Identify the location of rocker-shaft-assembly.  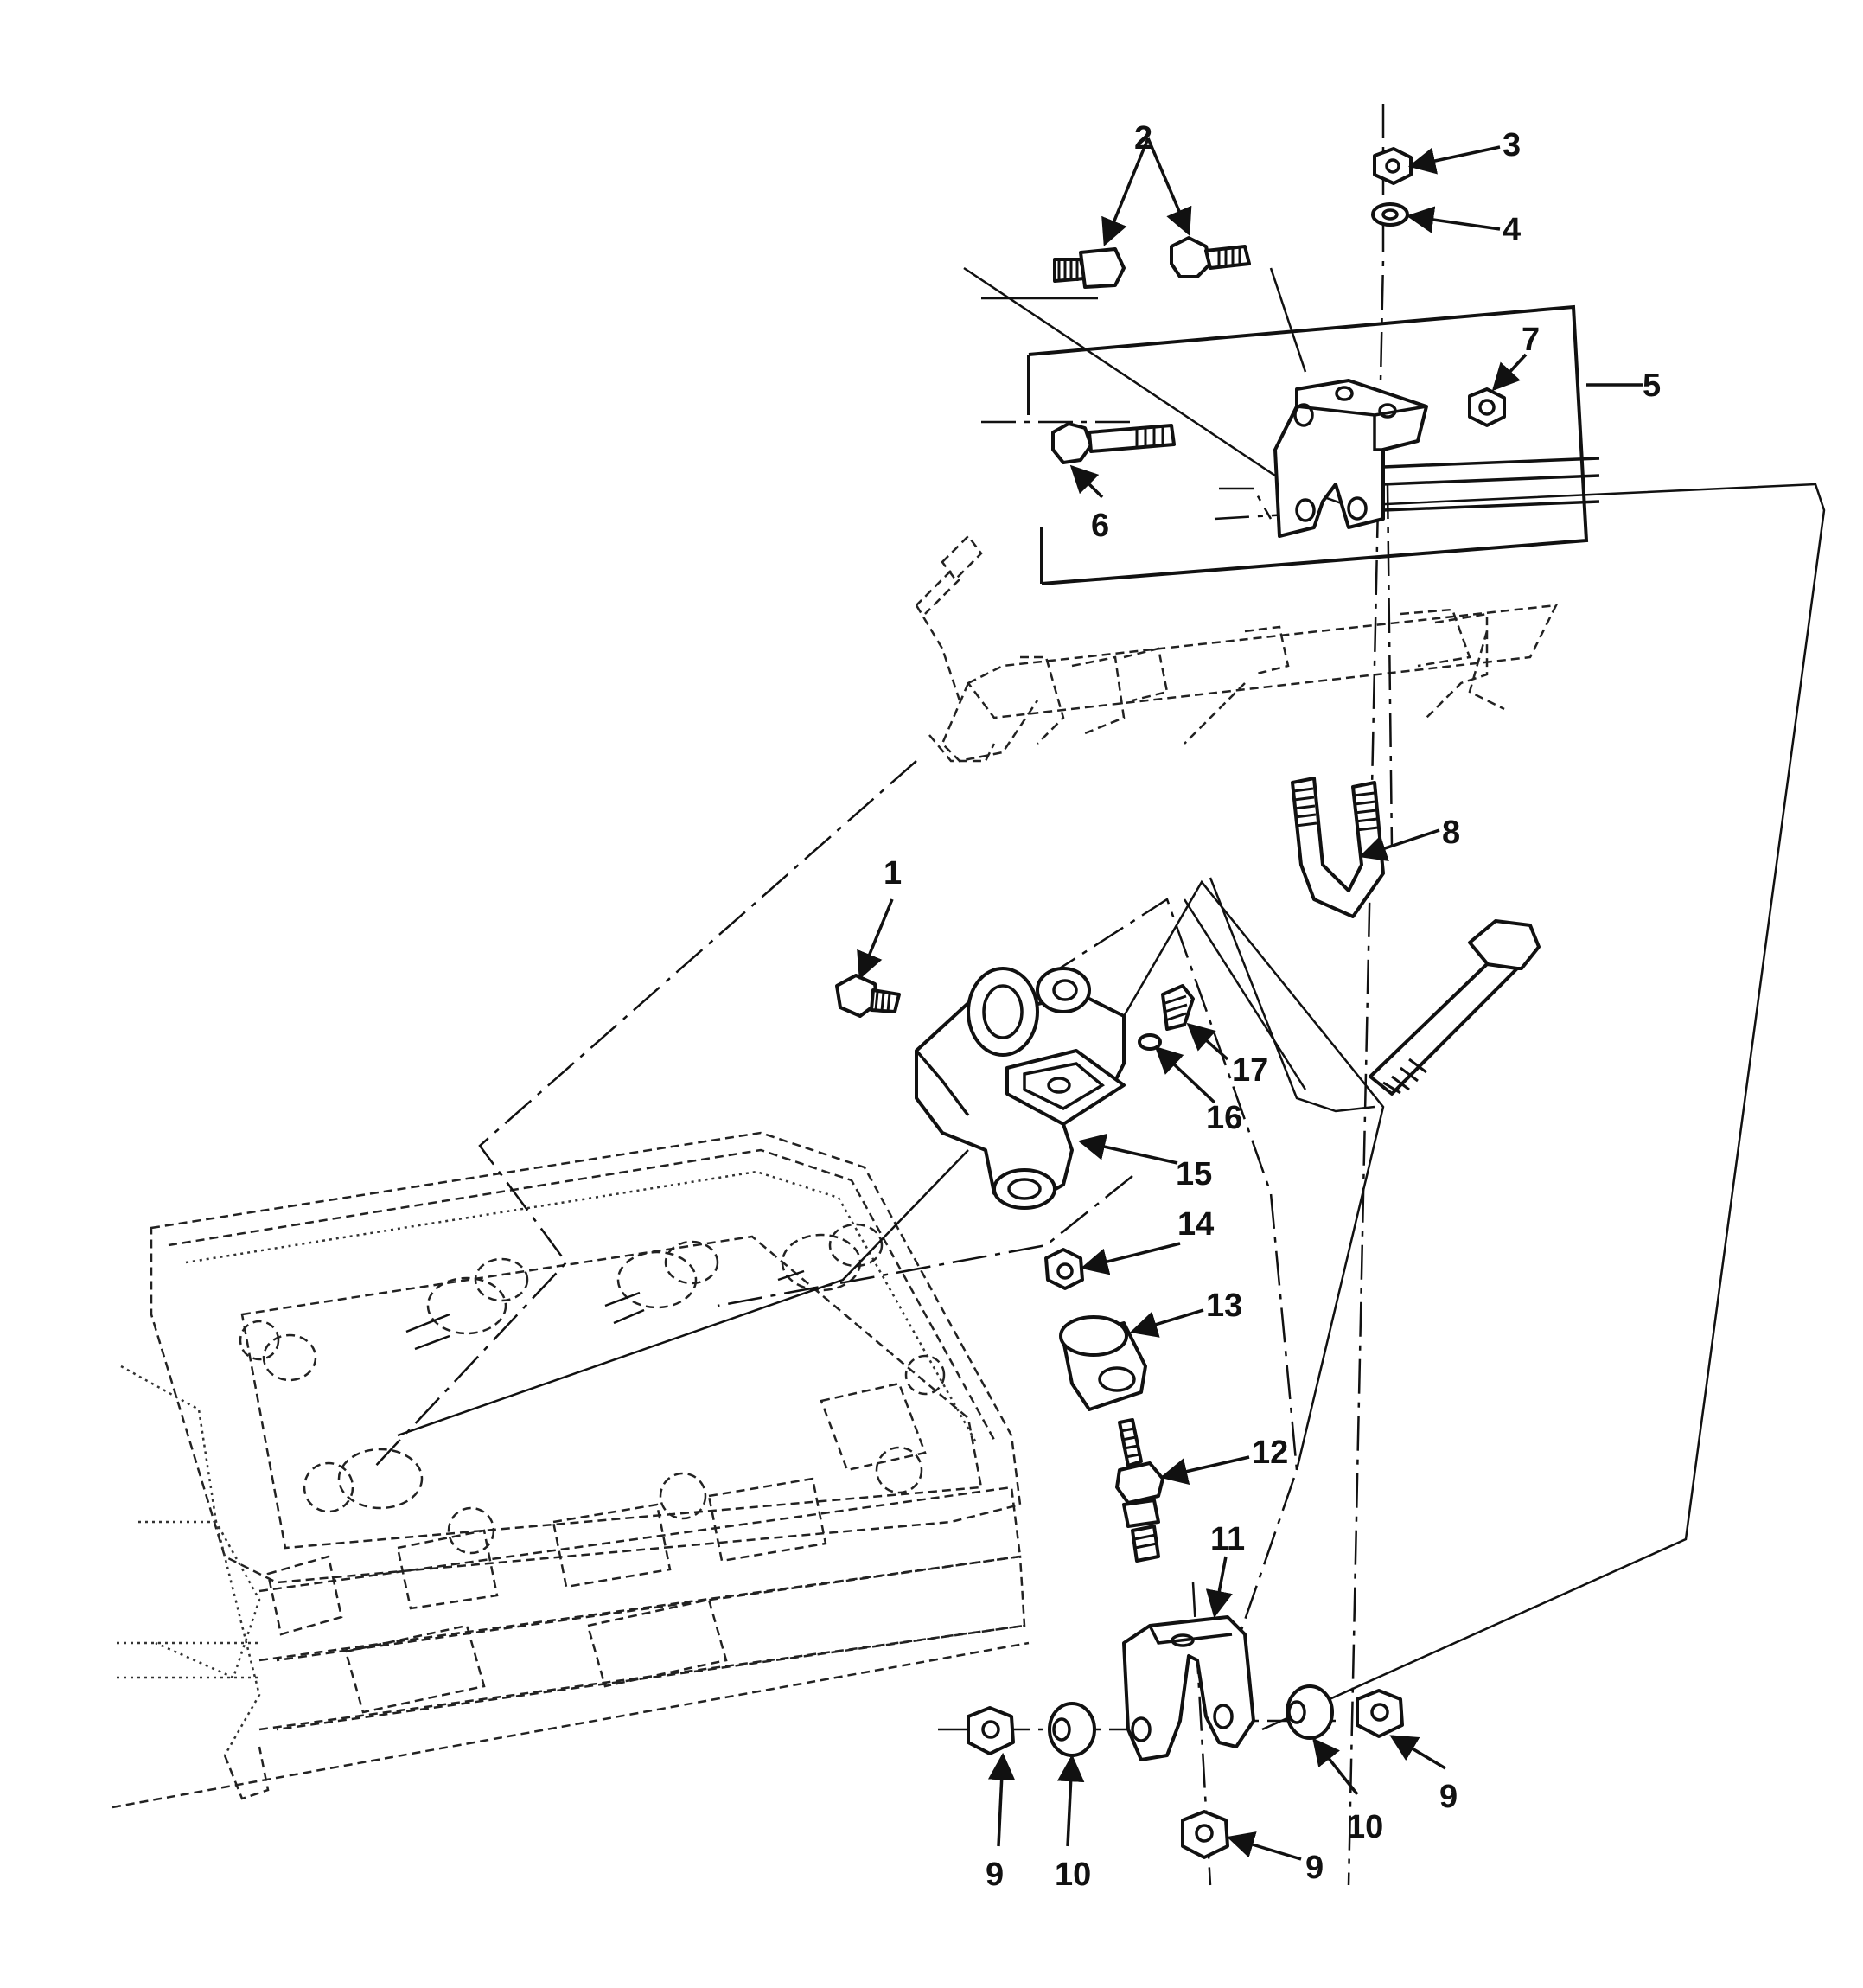
(1243, 683).